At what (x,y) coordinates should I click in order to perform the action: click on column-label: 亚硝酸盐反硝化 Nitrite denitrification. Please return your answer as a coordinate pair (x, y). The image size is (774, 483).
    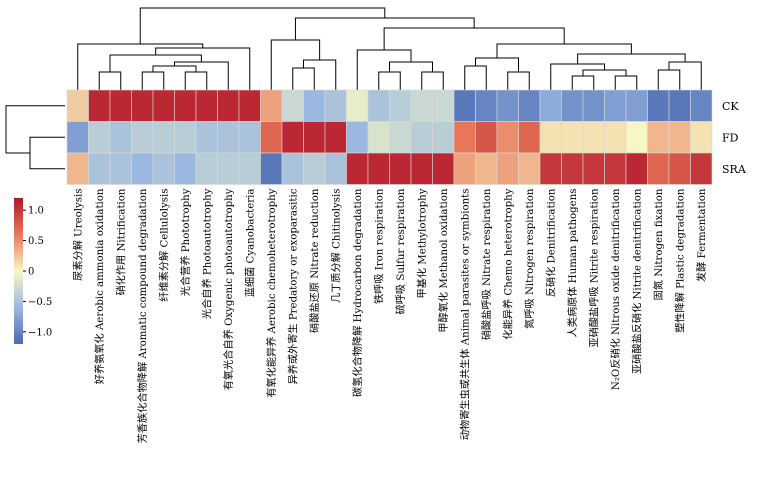
    Looking at the image, I should click on (636, 281).